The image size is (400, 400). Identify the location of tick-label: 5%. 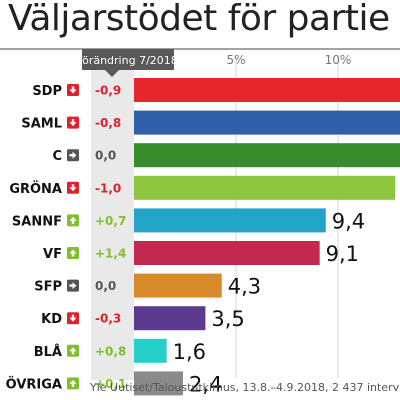
(235, 60).